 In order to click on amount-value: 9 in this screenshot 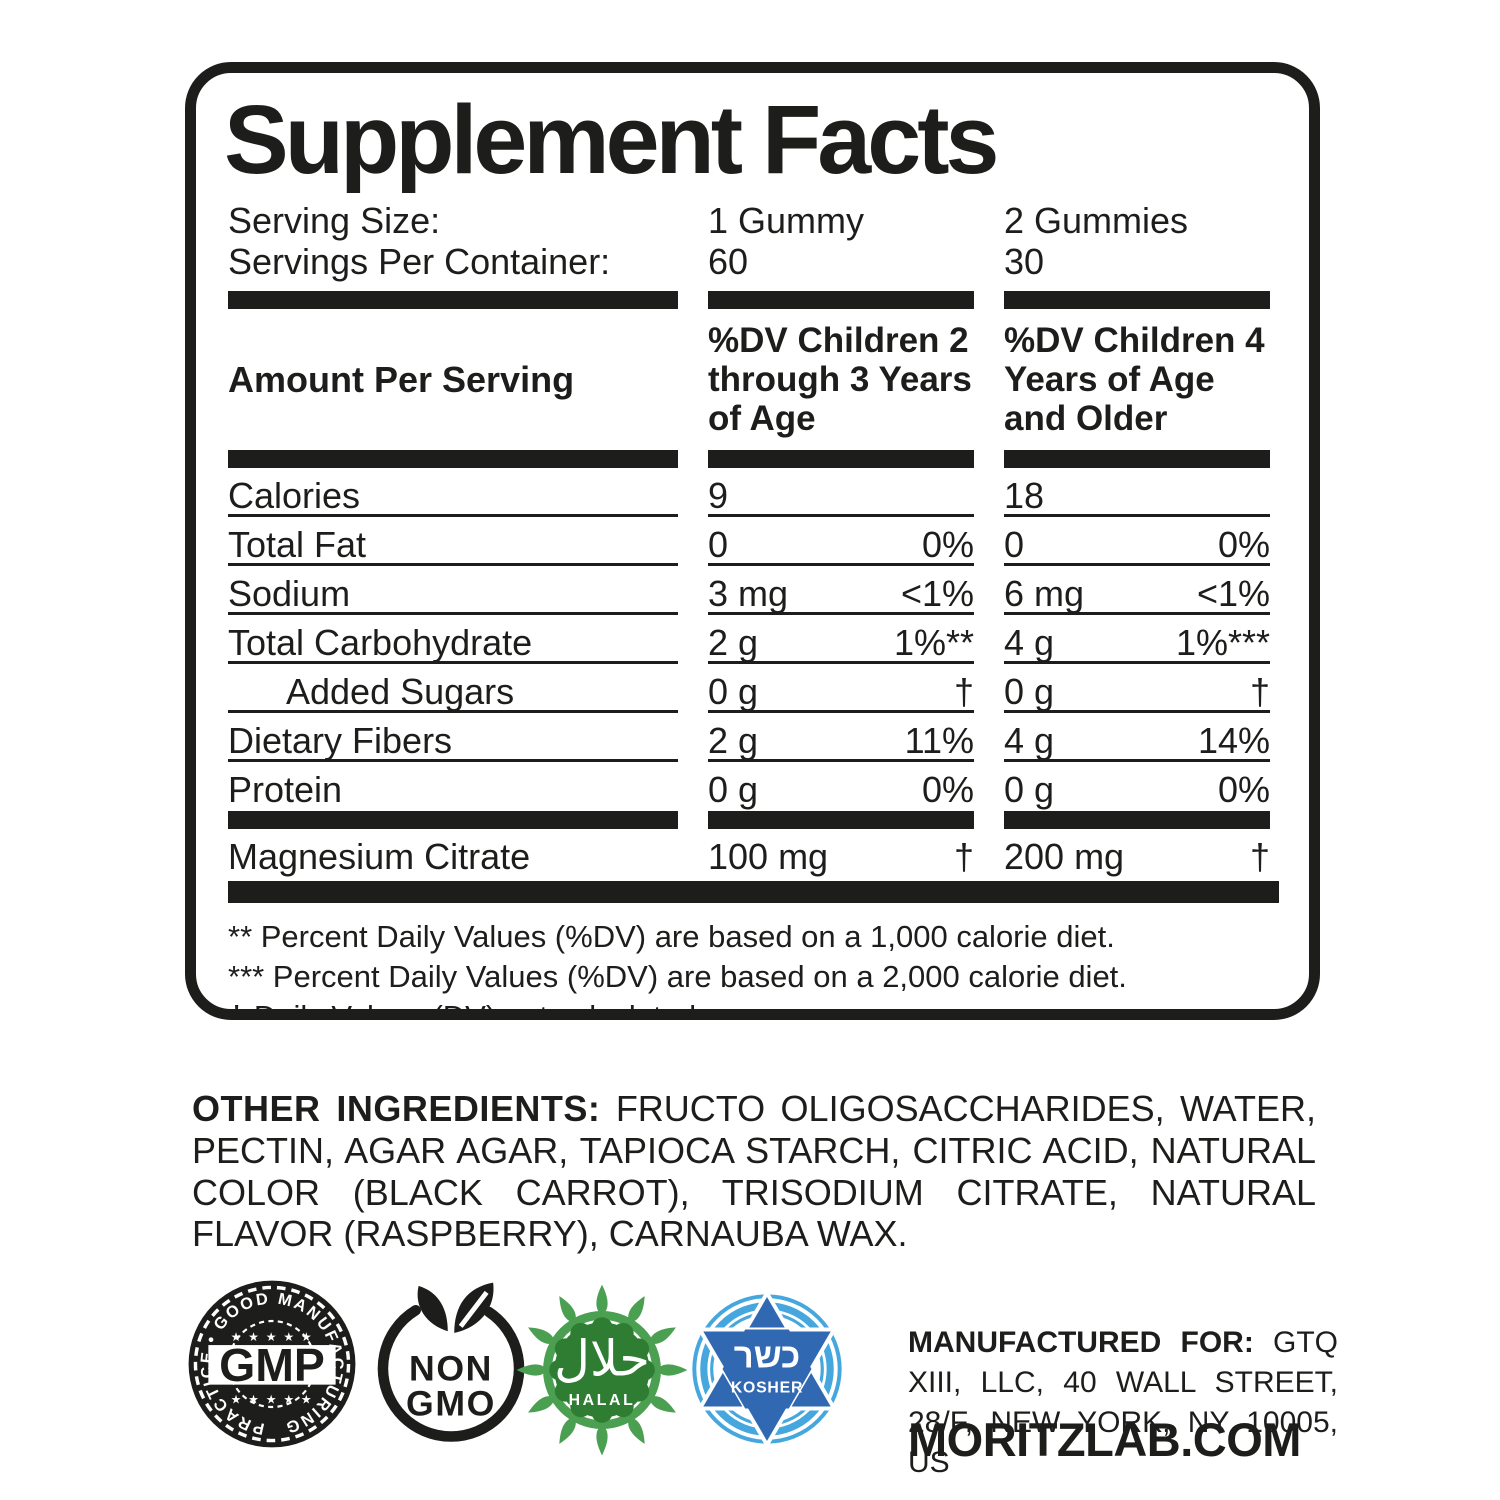, I will do `click(718, 495)`.